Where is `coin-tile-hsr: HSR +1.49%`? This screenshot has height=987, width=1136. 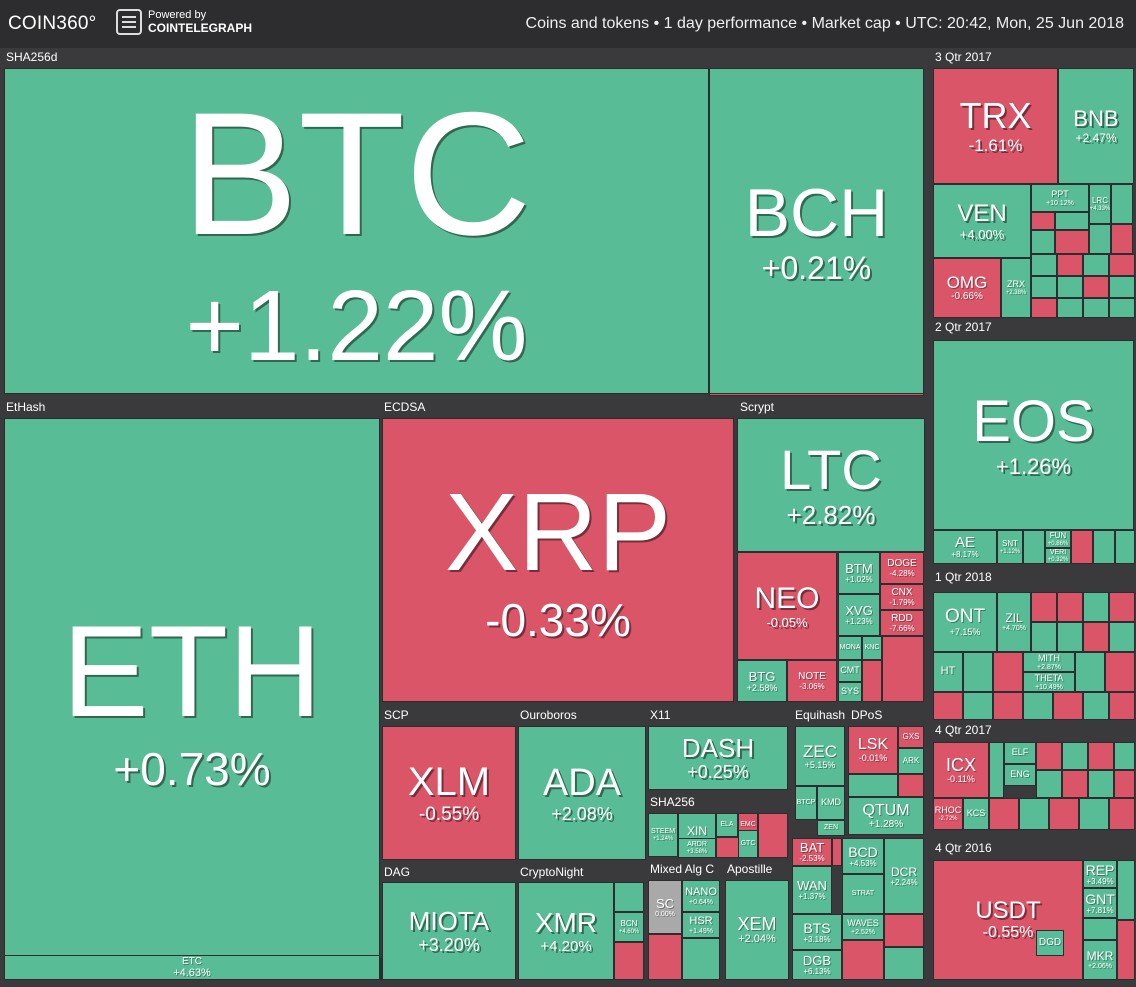 coin-tile-hsr: HSR +1.49% is located at coordinates (701, 925).